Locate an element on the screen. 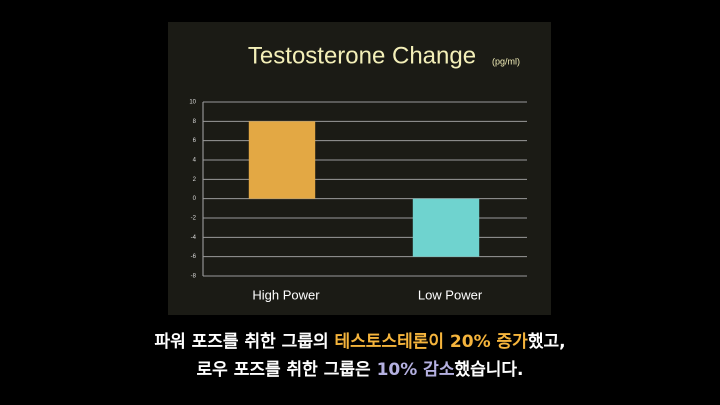  y-tick-label: 6 is located at coordinates (195, 141).